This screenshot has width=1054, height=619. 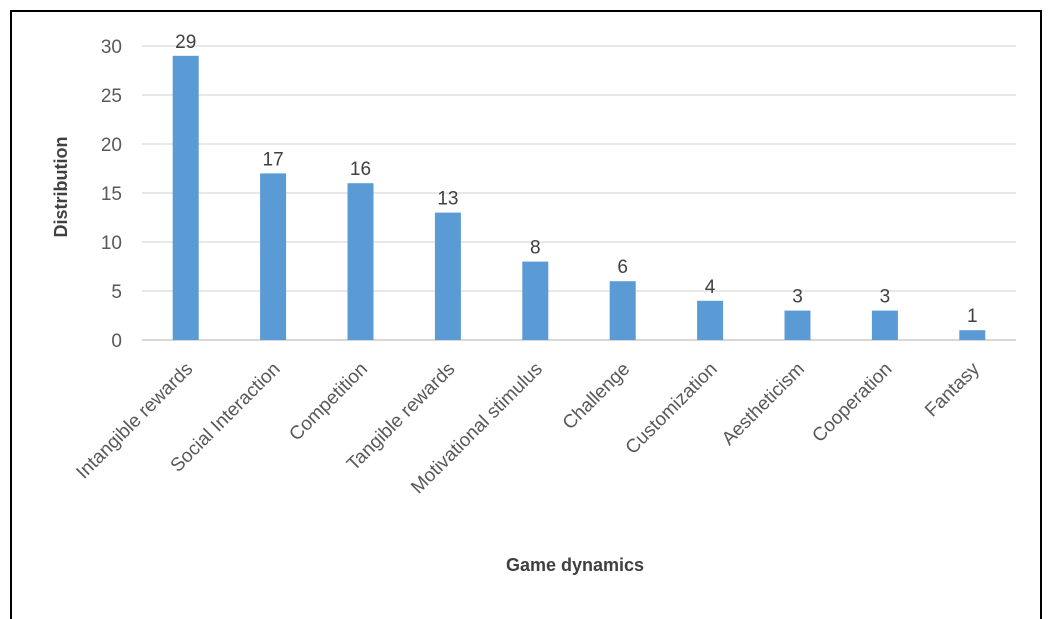 What do you see at coordinates (360, 169) in the screenshot?
I see `data-label: 16` at bounding box center [360, 169].